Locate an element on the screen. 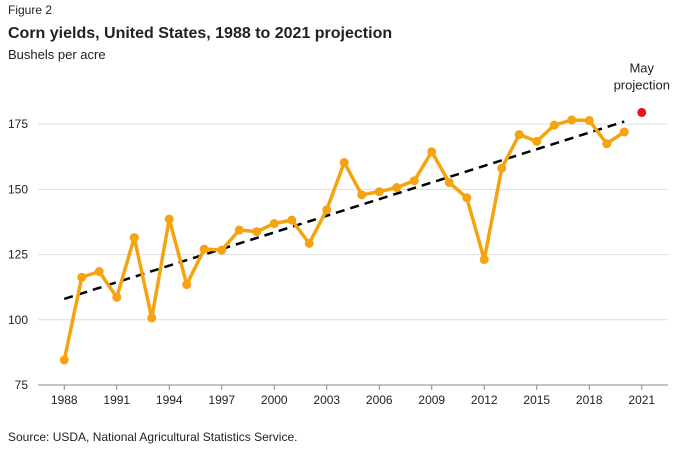  figure-label: Figure 2 is located at coordinates (30, 10).